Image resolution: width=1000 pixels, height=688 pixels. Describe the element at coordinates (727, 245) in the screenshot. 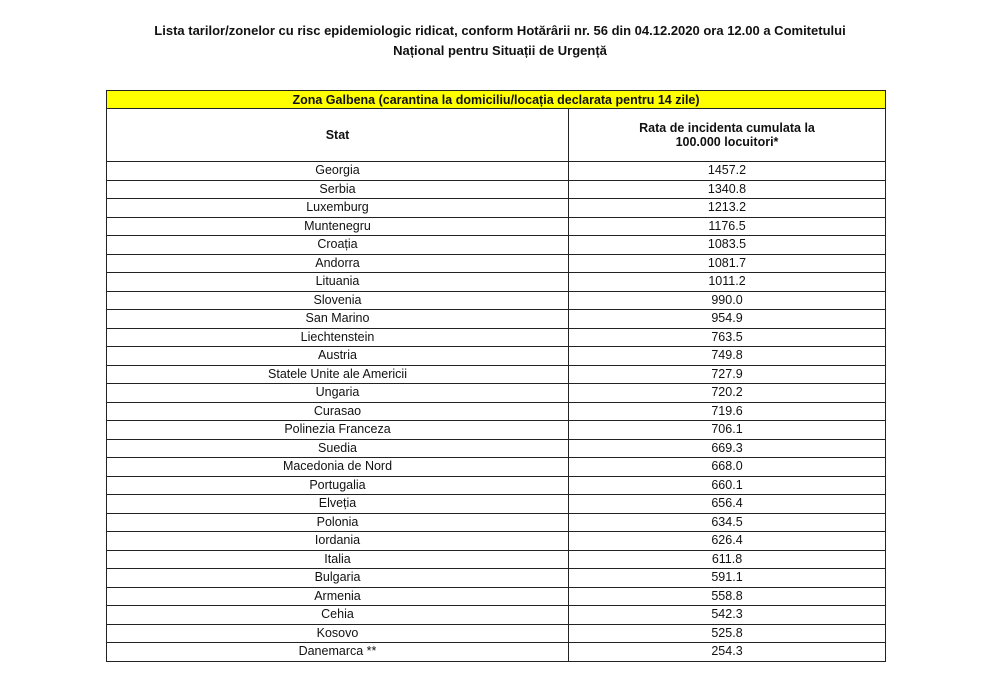

I see `rate-cell: 1083.5` at that location.